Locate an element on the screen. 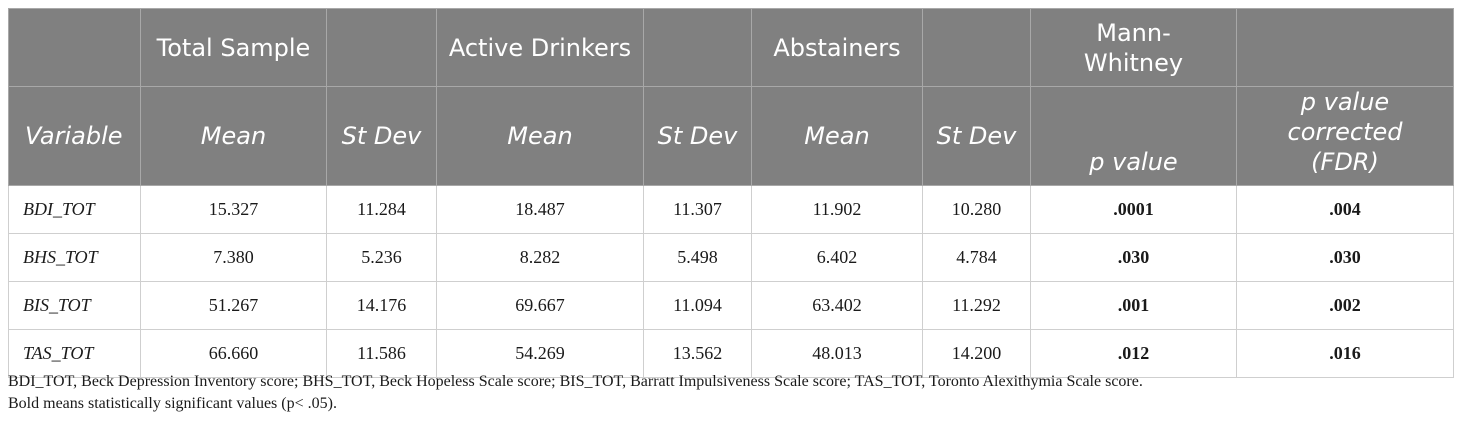 The height and width of the screenshot is (422, 1460). group-header-mann-whitney: Mann-Whitney is located at coordinates (1133, 47).